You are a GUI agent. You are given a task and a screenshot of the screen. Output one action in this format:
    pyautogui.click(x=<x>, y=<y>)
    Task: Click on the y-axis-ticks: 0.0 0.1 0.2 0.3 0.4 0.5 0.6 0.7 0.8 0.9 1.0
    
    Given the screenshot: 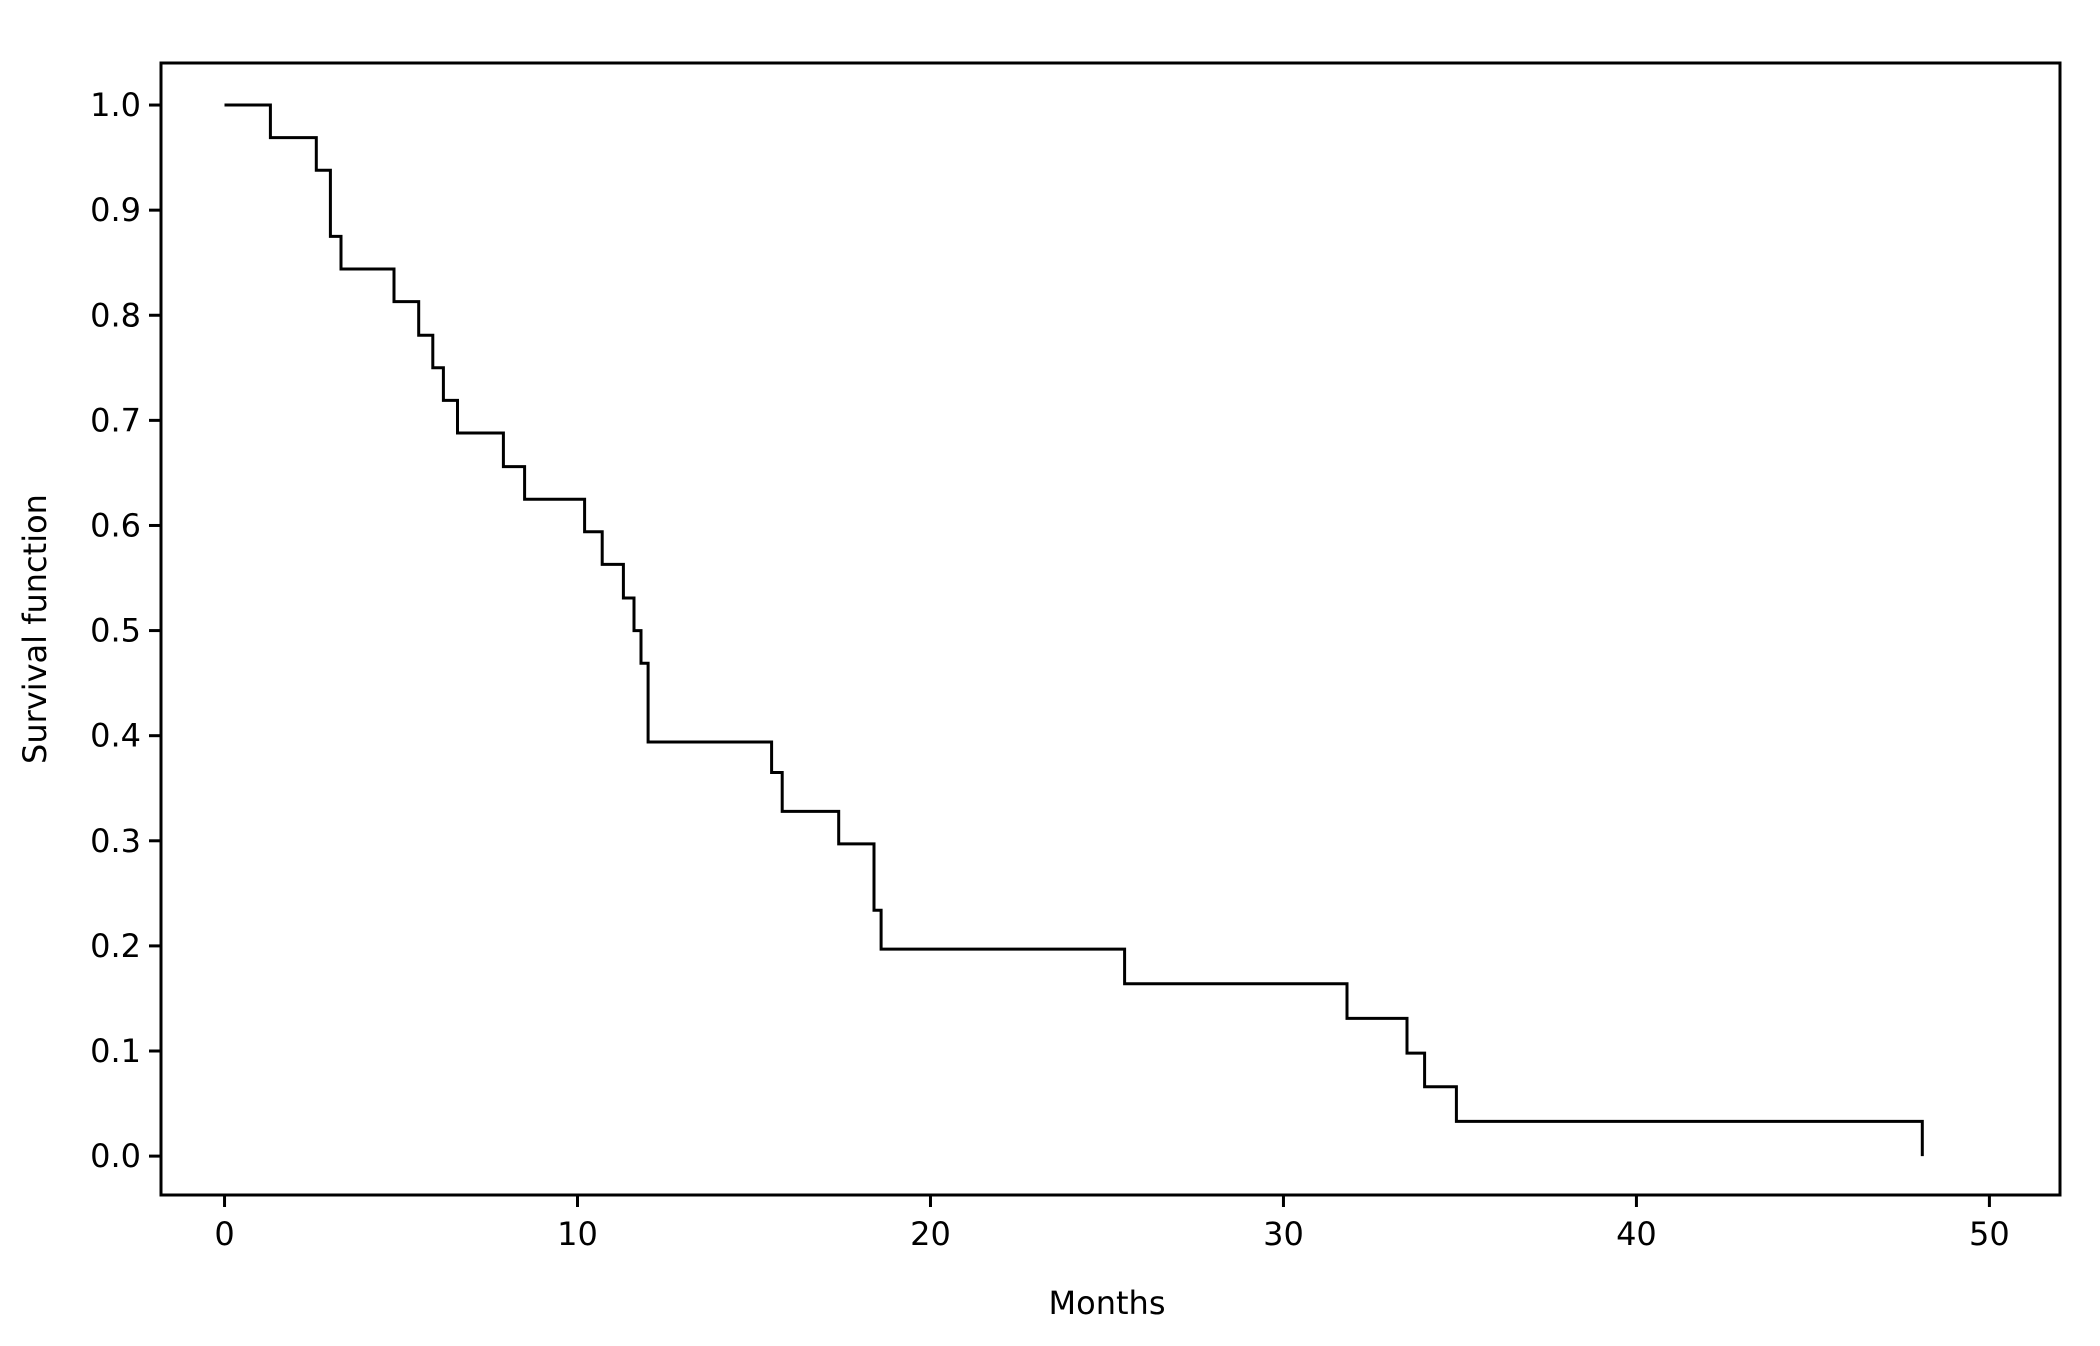 What is the action you would take?
    pyautogui.click(x=125, y=630)
    